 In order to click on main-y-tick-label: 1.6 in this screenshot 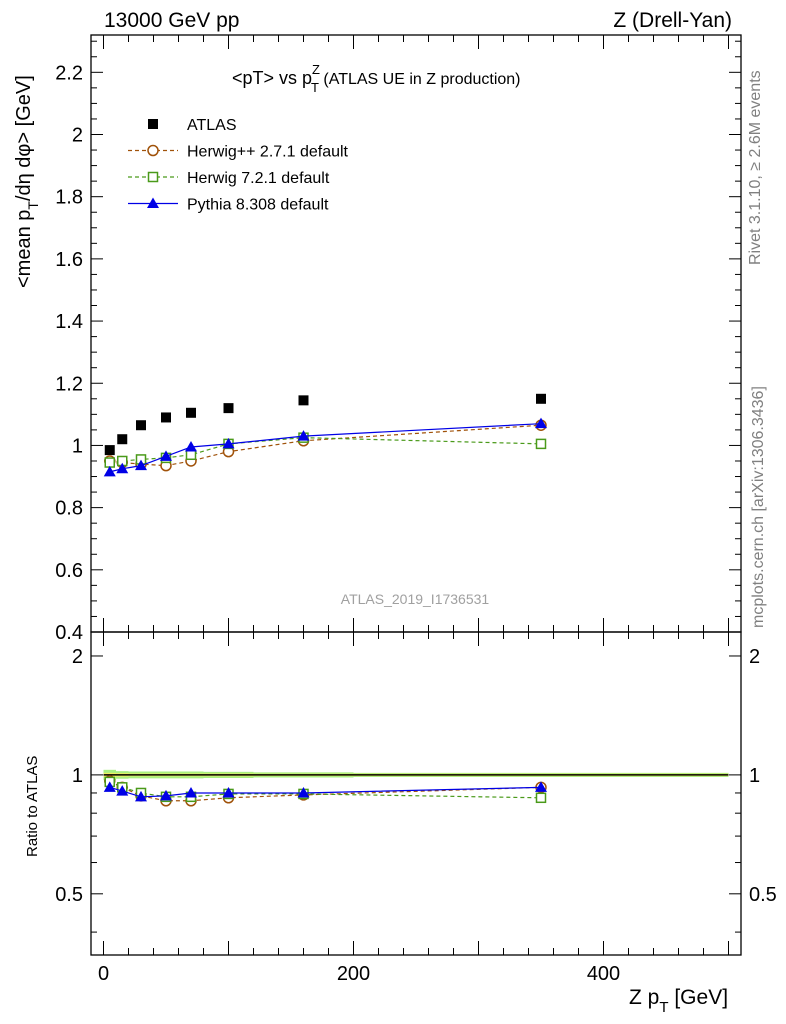, I will do `click(69, 260)`.